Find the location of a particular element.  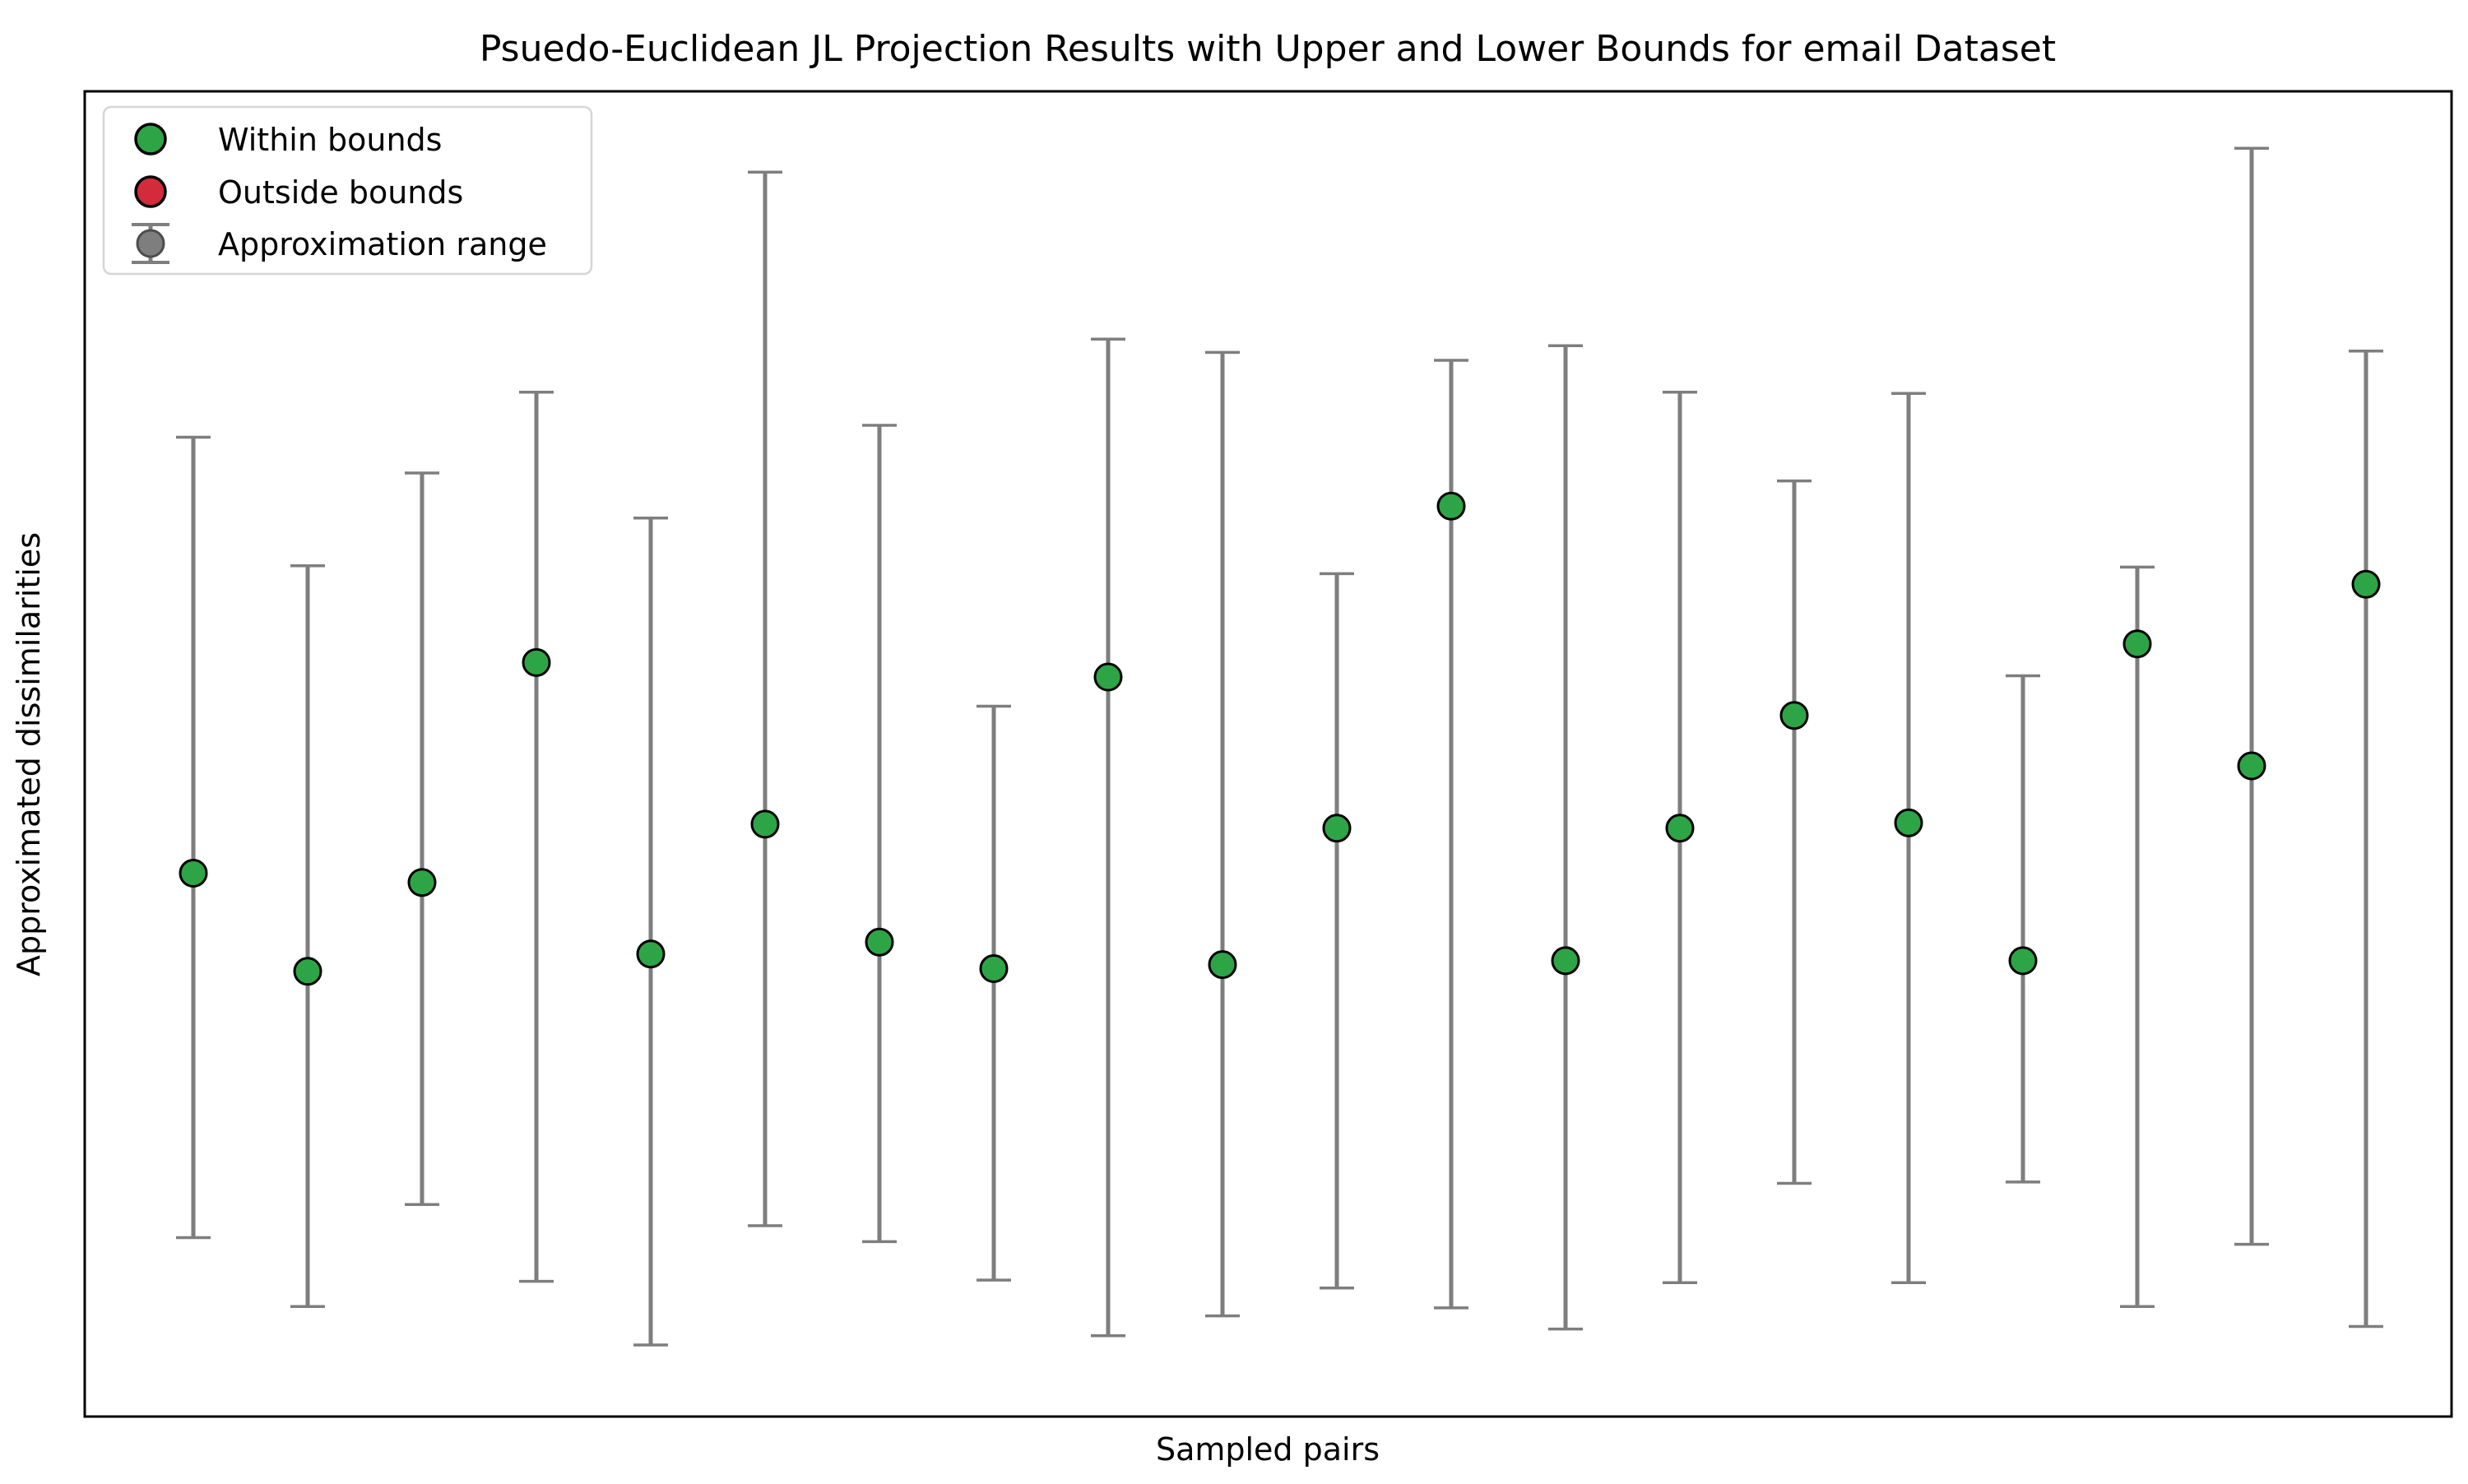

legend-outside-bounds-marker-icon is located at coordinates (150, 191).